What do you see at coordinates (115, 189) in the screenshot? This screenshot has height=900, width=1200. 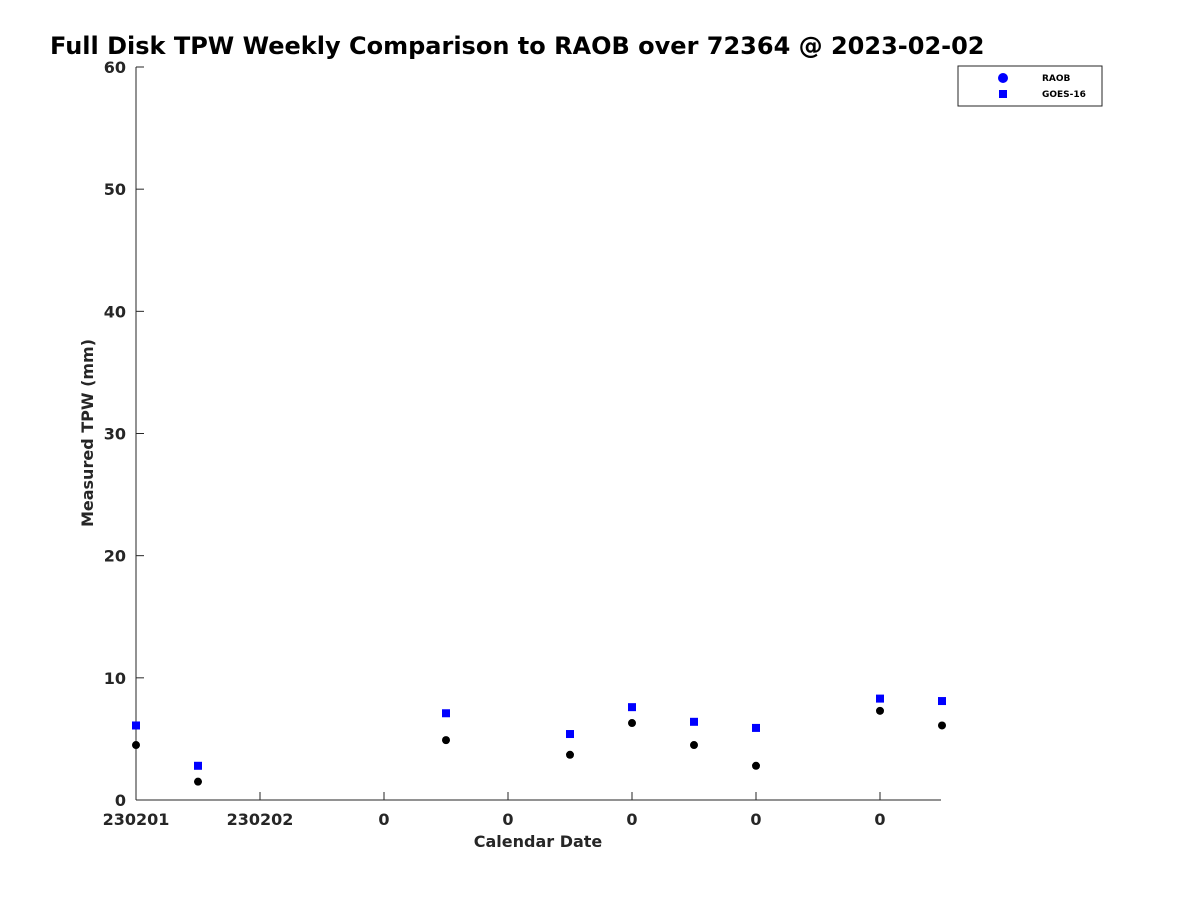 I see `y-tick-label: 50` at bounding box center [115, 189].